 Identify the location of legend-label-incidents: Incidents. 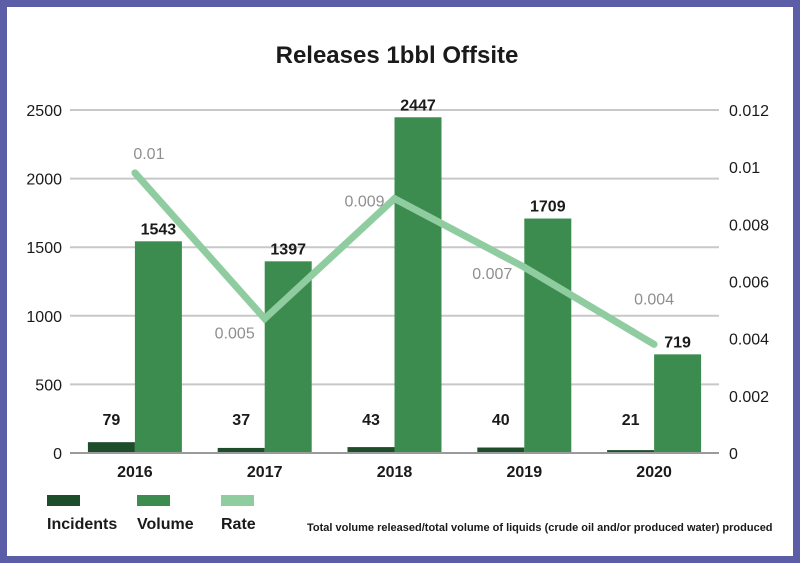
(82, 524).